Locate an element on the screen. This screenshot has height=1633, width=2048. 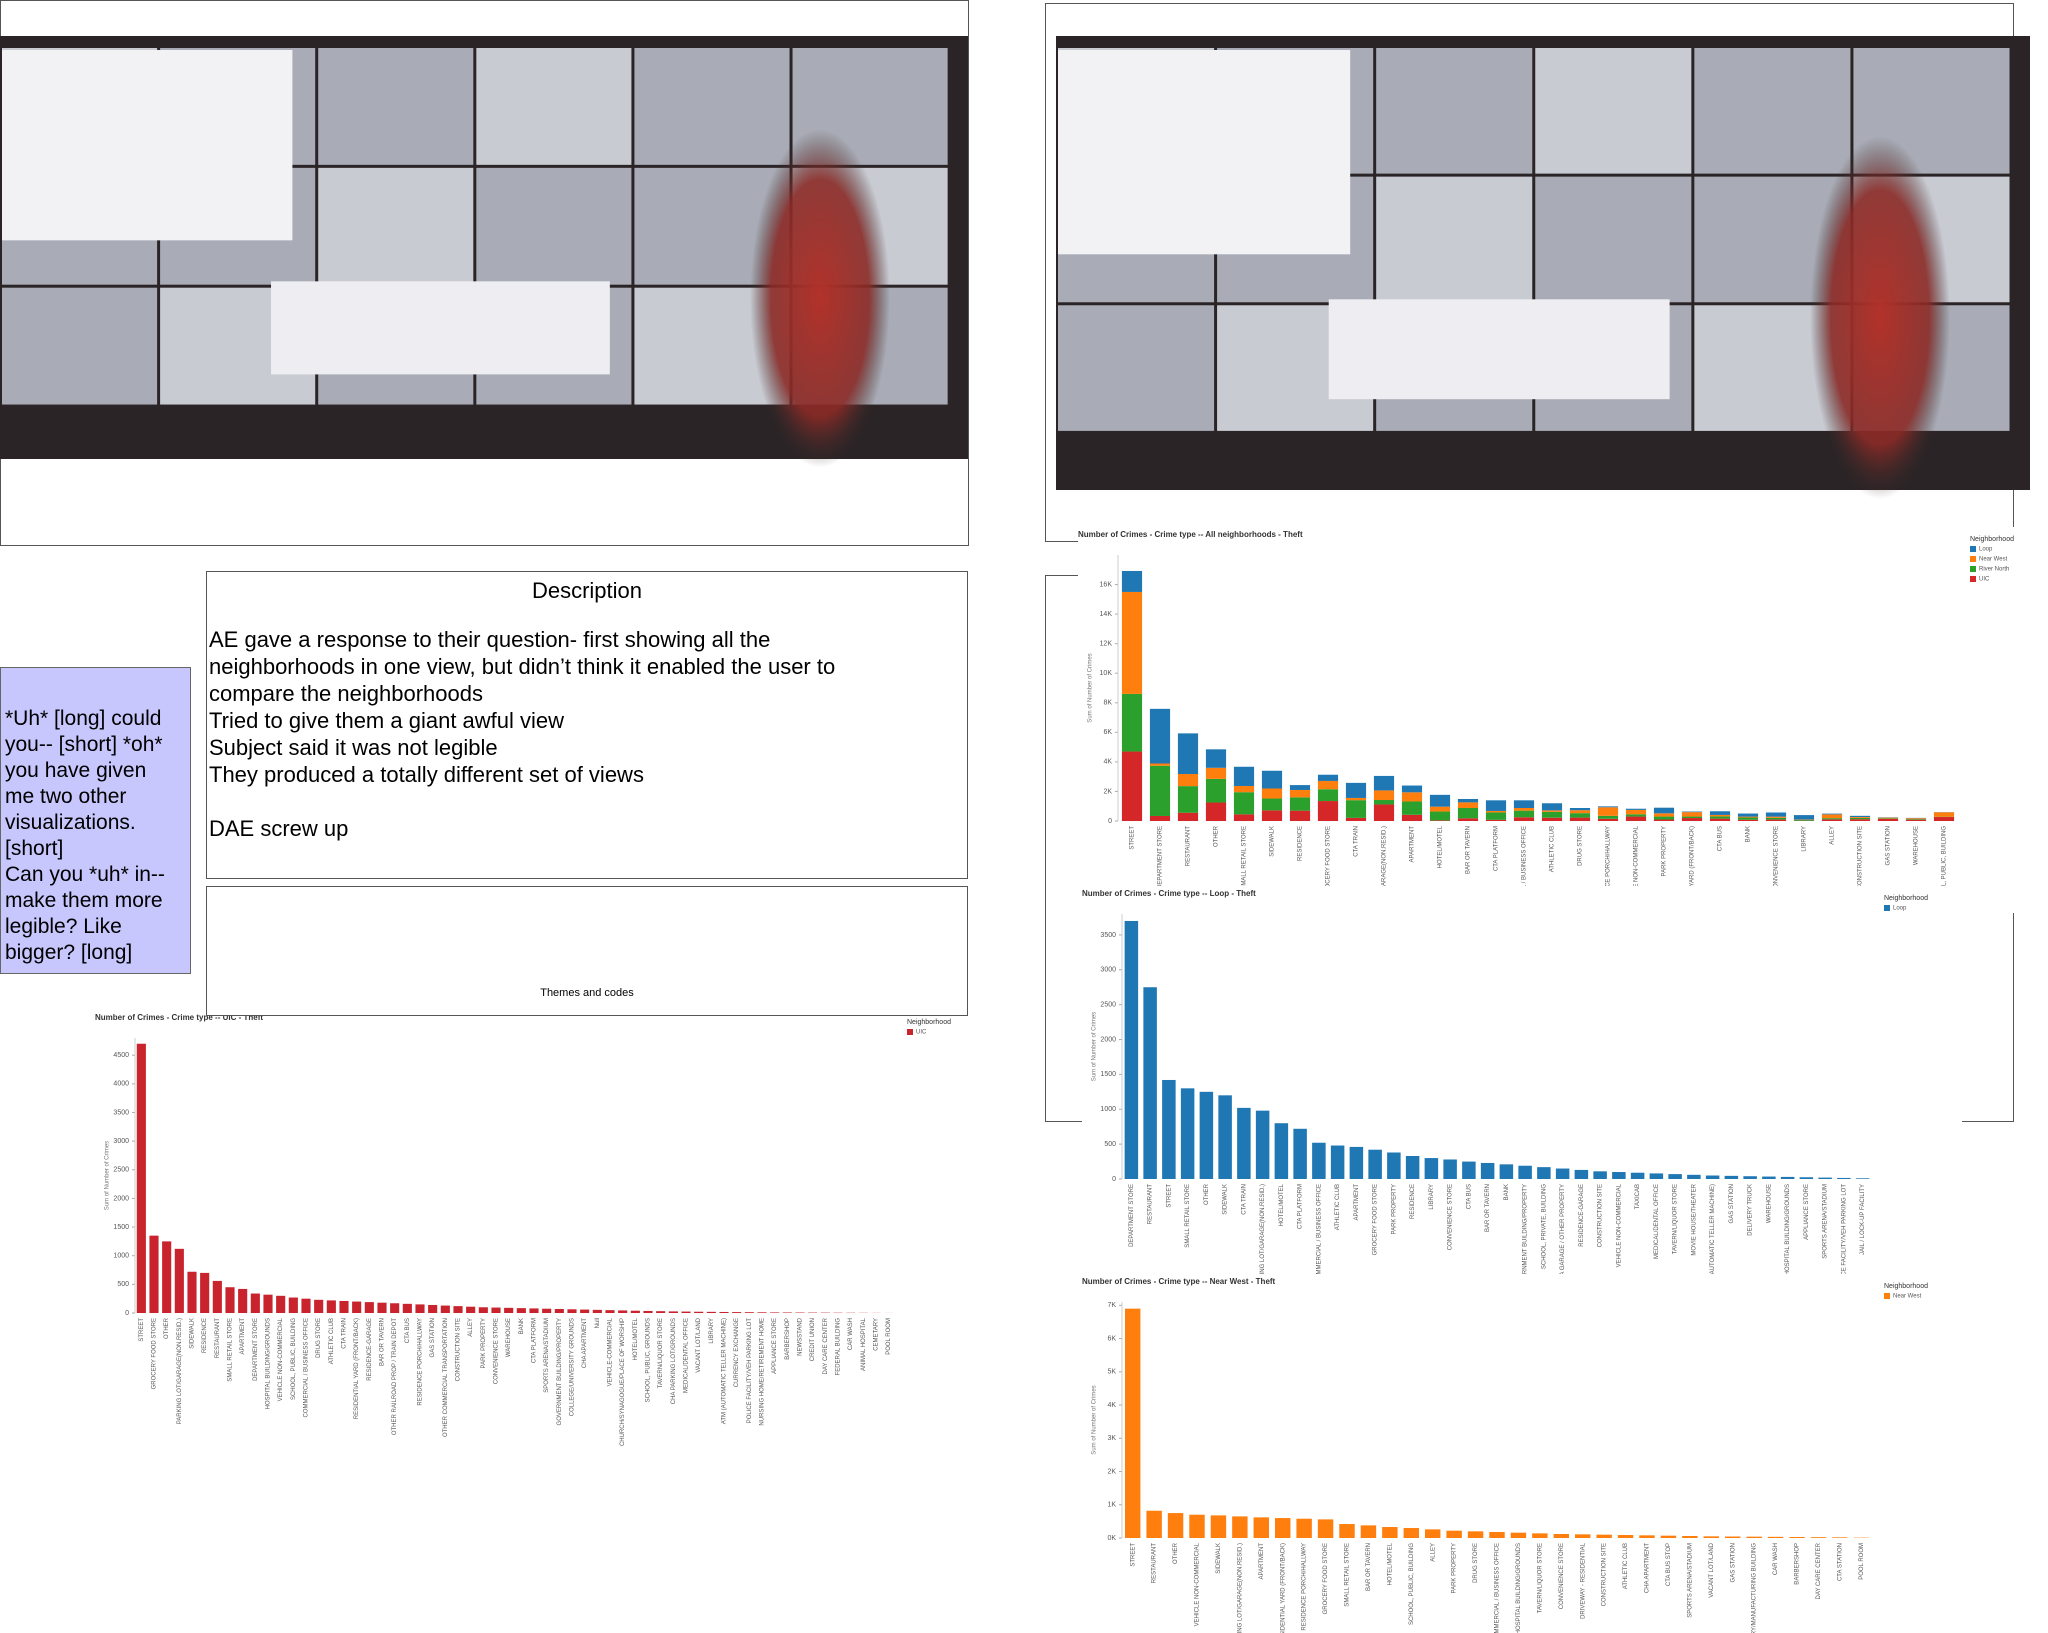
x-tick-label: RESIDENTIAL YARD (FRONT/BACK) is located at coordinates (1693, 876).